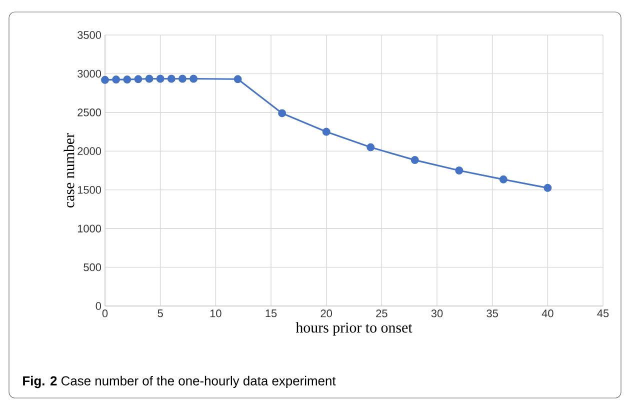 The height and width of the screenshot is (402, 630). Describe the element at coordinates (69, 170) in the screenshot. I see `y-axis-title: case number` at that location.